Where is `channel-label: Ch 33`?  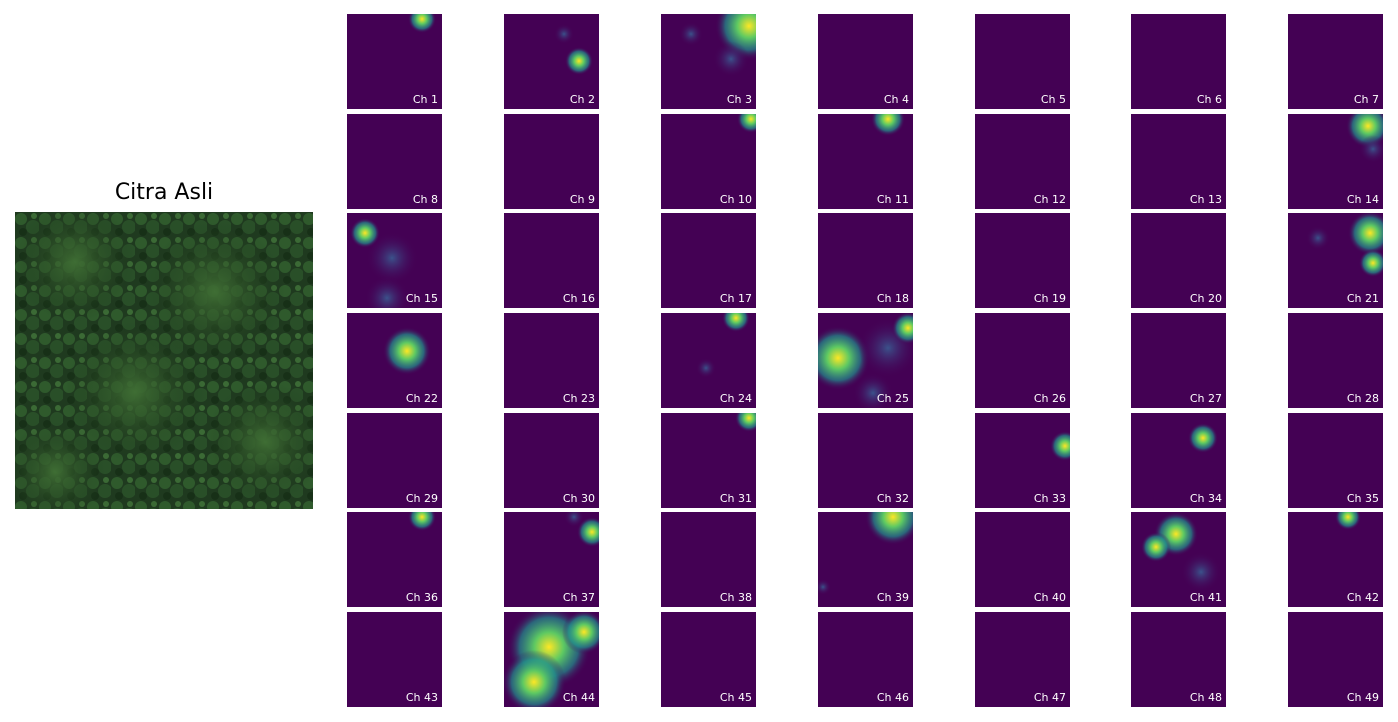 channel-label: Ch 33 is located at coordinates (1050, 498).